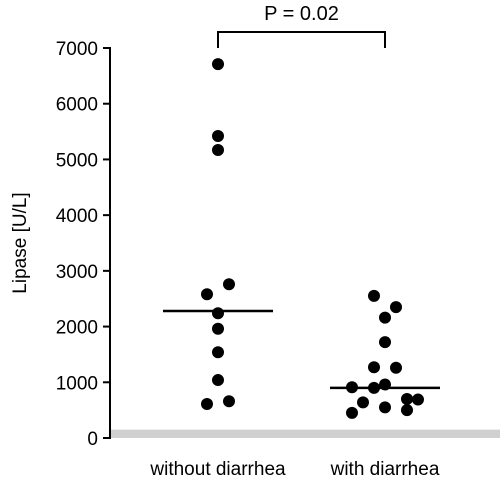  Describe the element at coordinates (20, 242) in the screenshot. I see `y-axis-title: Lipase [U/L]` at that location.